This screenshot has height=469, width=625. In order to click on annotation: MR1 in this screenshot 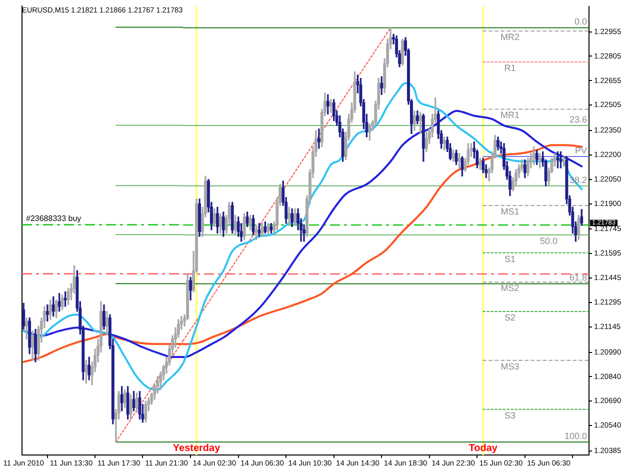, I will do `click(510, 115)`.